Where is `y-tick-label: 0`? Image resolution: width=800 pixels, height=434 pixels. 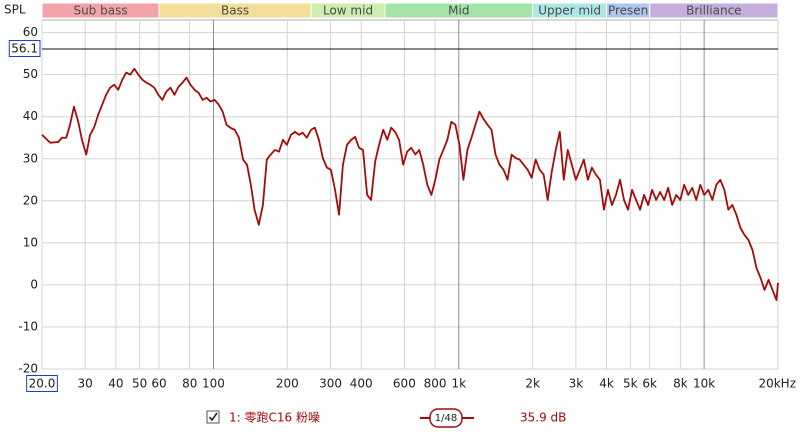 y-tick-label: 0 is located at coordinates (34, 284).